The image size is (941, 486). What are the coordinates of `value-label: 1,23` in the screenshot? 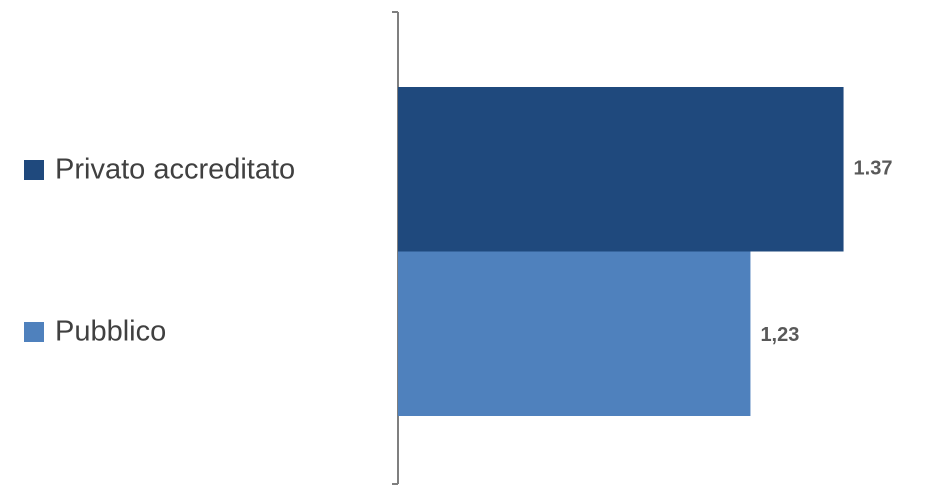 It's located at (779, 335).